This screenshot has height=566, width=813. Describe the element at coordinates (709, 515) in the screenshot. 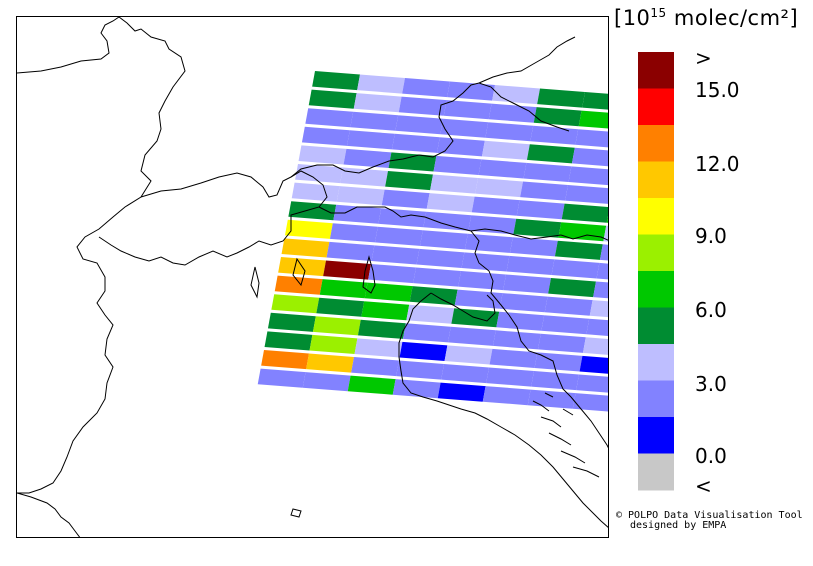

I see `credit-line-1: © POLPO Data Visualisation Tool` at that location.